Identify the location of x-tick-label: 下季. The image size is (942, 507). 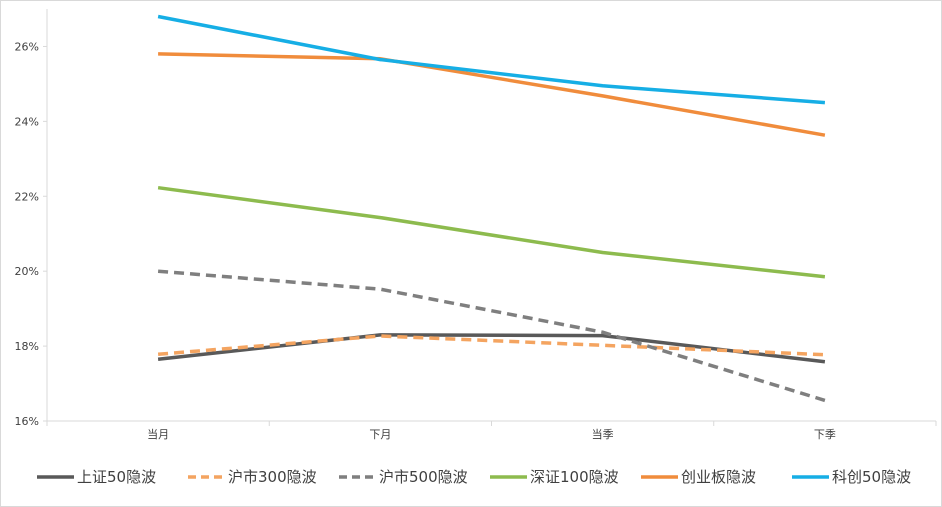
(825, 434).